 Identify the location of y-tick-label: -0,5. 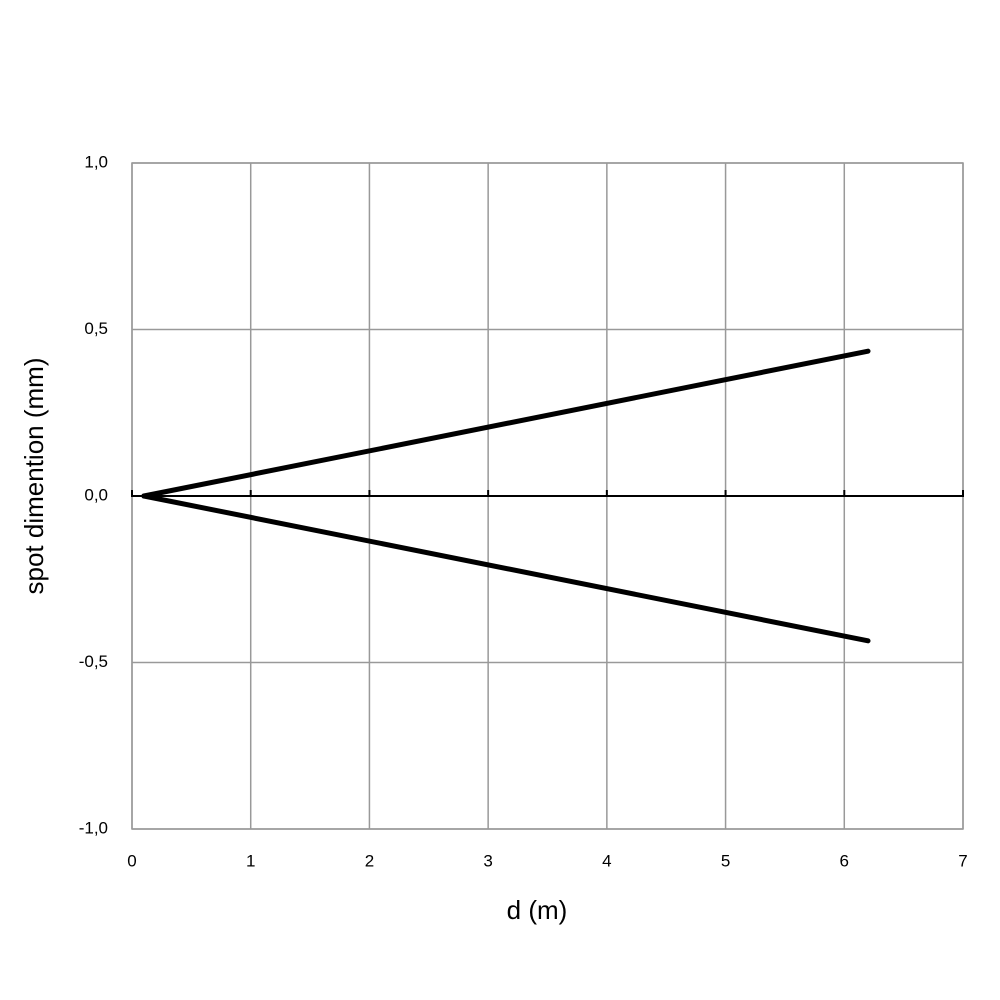
(93, 661).